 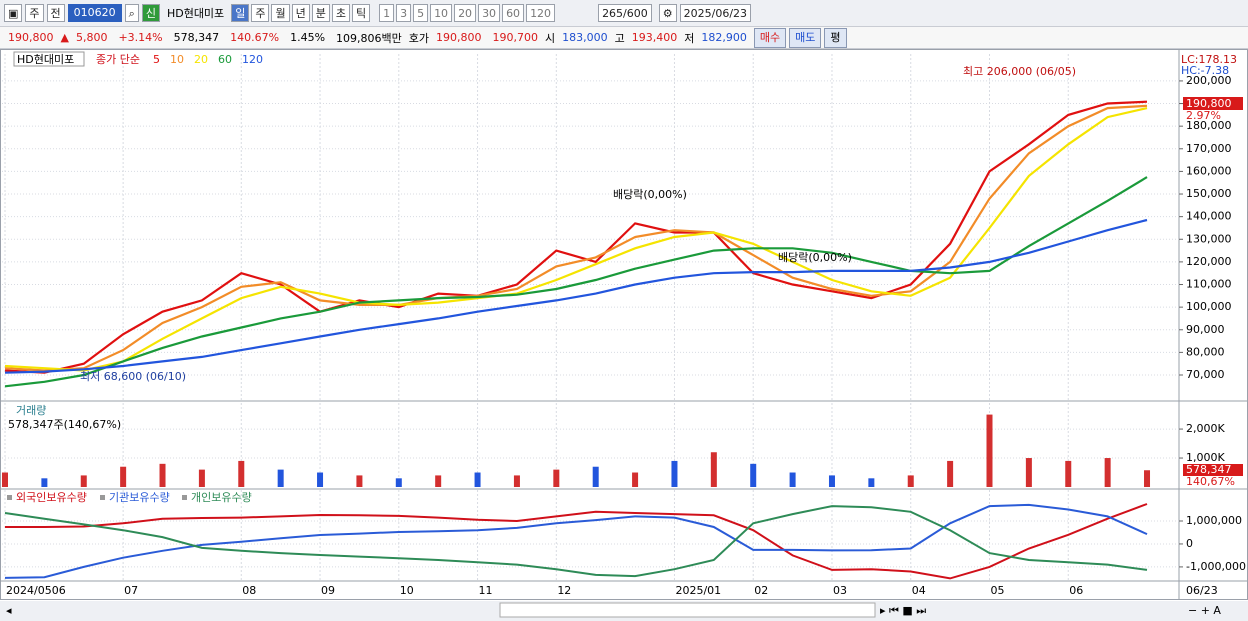 What do you see at coordinates (177, 59) in the screenshot?
I see `legend-entry: 10` at bounding box center [177, 59].